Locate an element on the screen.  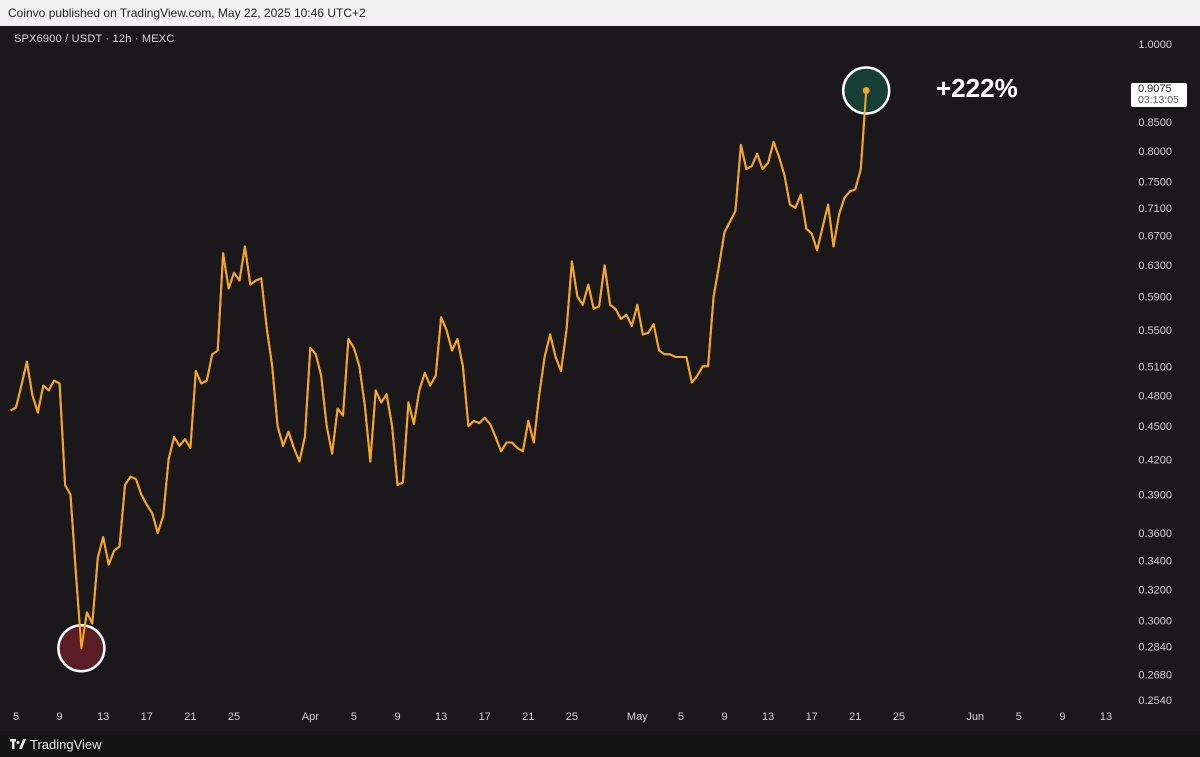
y-tick-label: 0.4500 is located at coordinates (1155, 427).